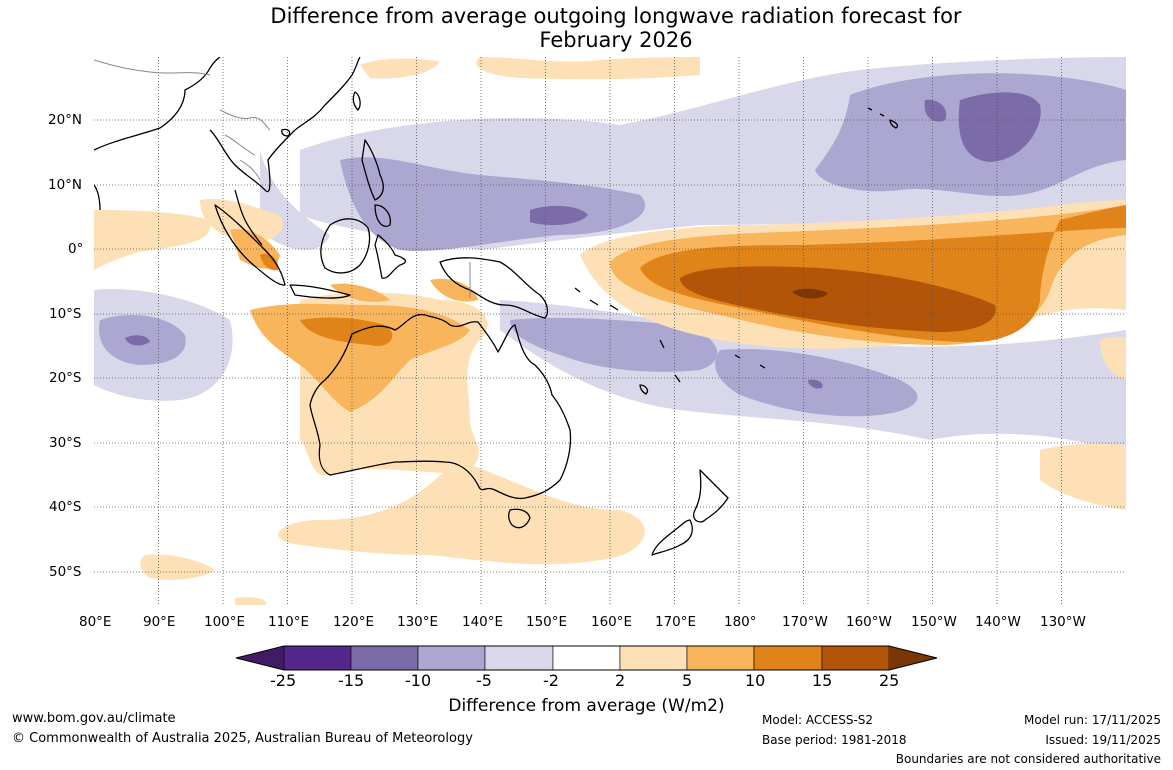 The width and height of the screenshot is (1173, 770). Describe the element at coordinates (913, 658) in the screenshot. I see `colorbar-extend-high` at that location.